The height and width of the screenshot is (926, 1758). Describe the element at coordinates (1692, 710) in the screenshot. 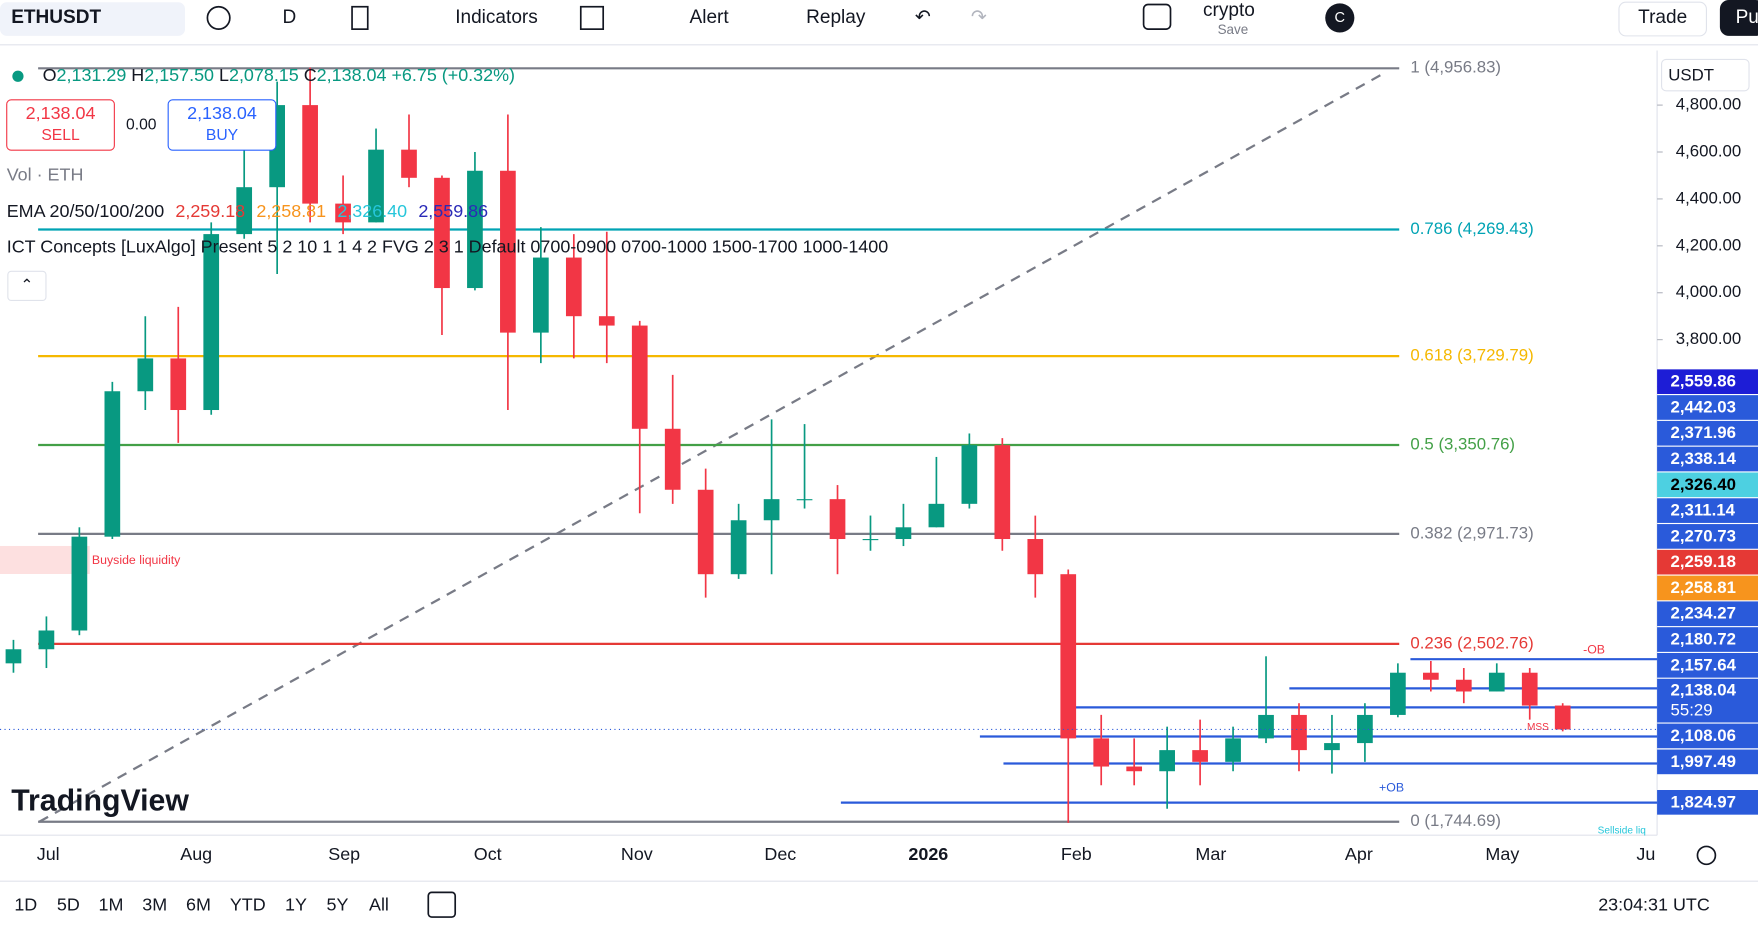

I see `countdown: 55:29` at that location.